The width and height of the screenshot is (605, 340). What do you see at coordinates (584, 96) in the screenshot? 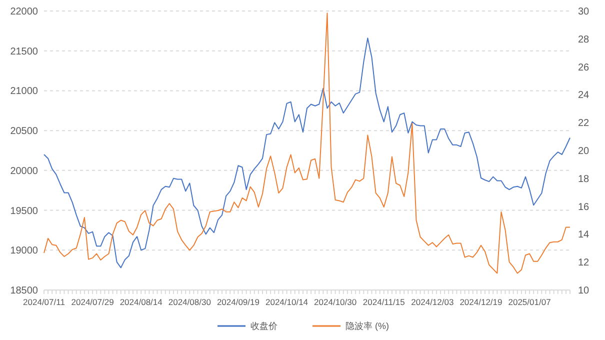
I see `y2-tick-label: 24` at bounding box center [584, 96].